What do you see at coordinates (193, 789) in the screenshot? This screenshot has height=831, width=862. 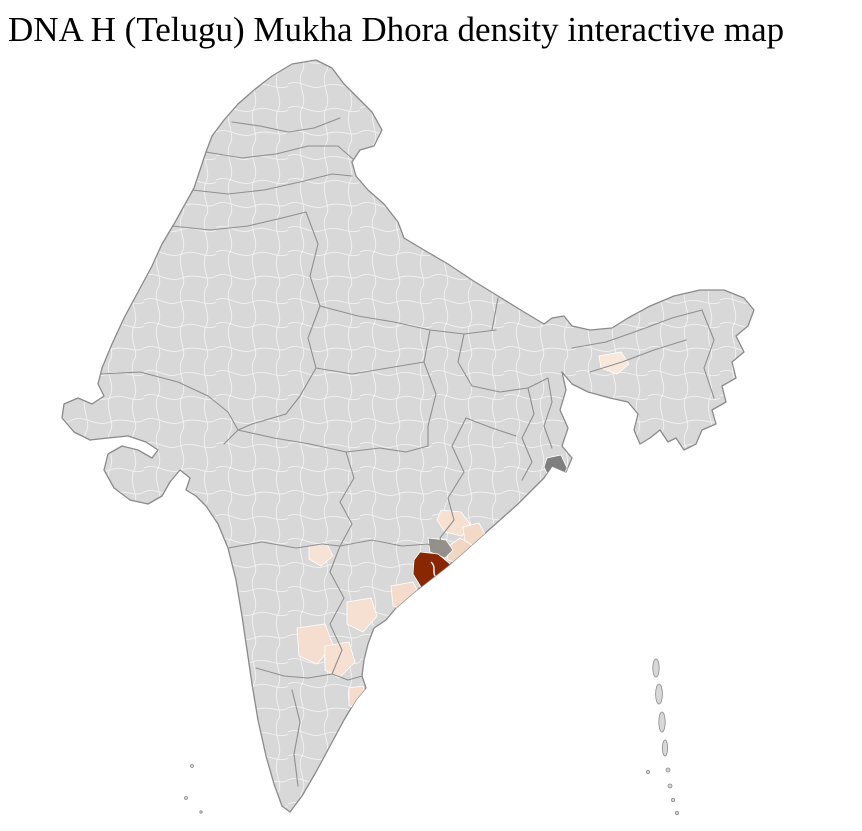 I see `lakshadweep-islands` at bounding box center [193, 789].